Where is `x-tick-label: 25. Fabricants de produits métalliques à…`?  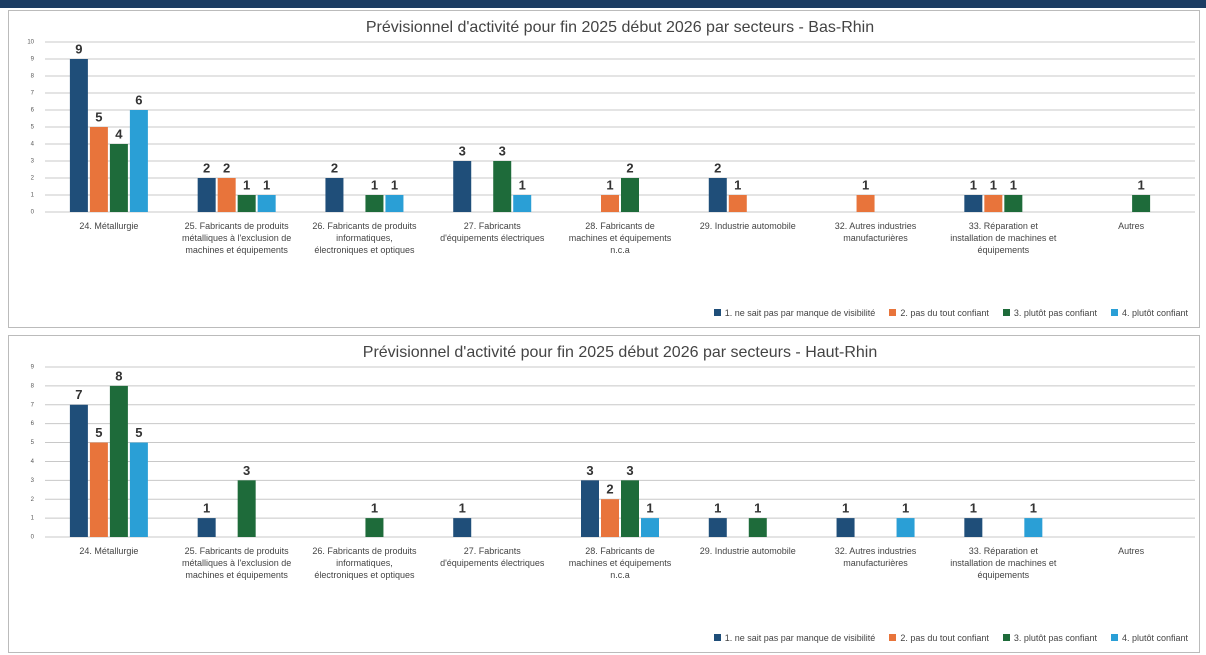
x-tick-label: 25. Fabricants de produits métalliques à… is located at coordinates (237, 238).